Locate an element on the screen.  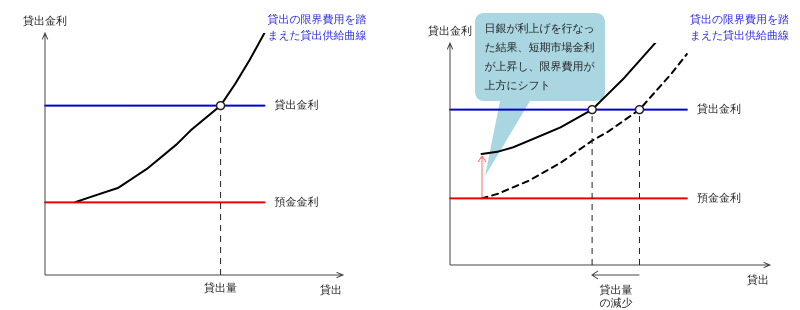
speech-bubble: 日銀が利上げを行なった結果、短期市場金利が上昇し、限界費用が上方にシフト is located at coordinates (539, 94).